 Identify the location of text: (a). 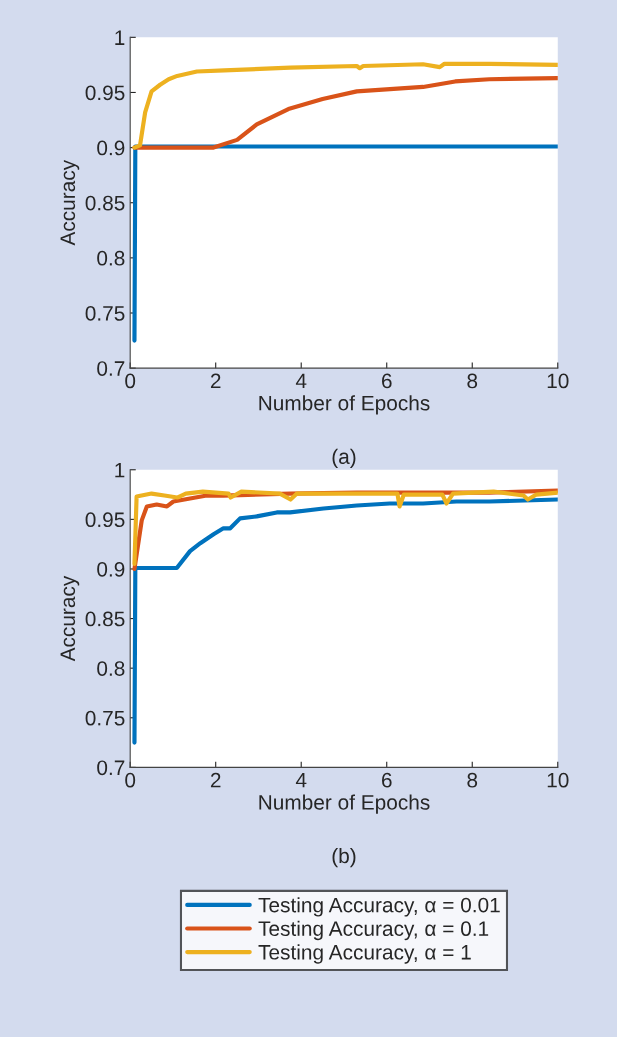
(344, 458).